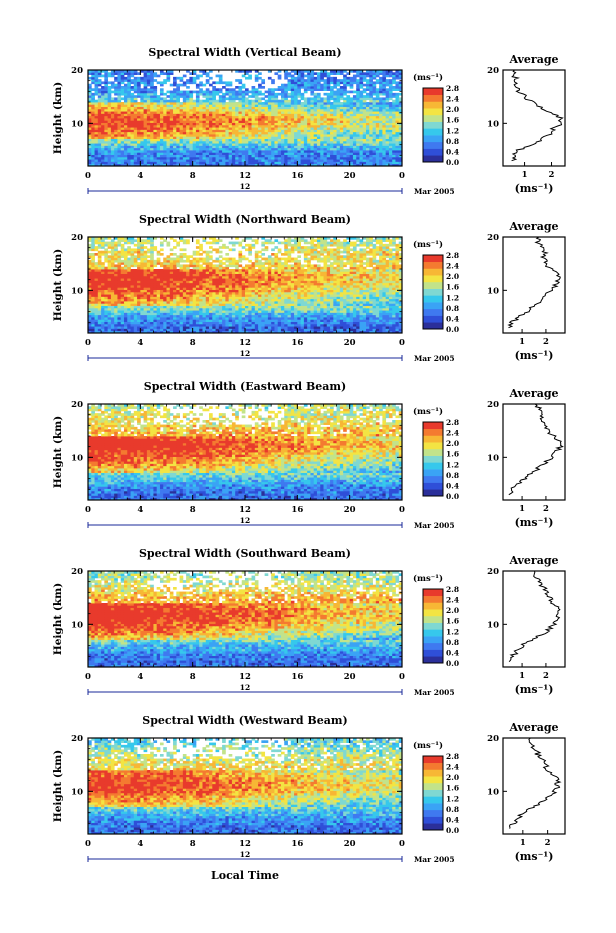  I want to click on avg-title: Average, so click(533, 59).